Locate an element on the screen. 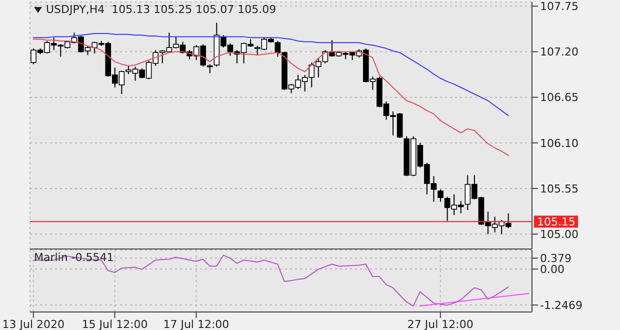 This screenshot has height=330, width=620. y-tick-label: 0.379 is located at coordinates (556, 259).